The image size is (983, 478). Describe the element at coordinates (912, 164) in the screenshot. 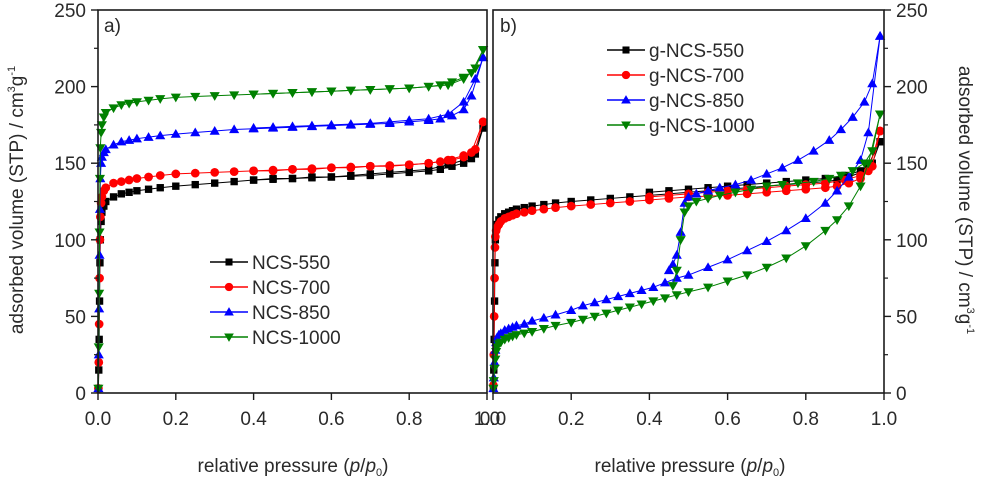

I see `y-tick-label: 150` at that location.